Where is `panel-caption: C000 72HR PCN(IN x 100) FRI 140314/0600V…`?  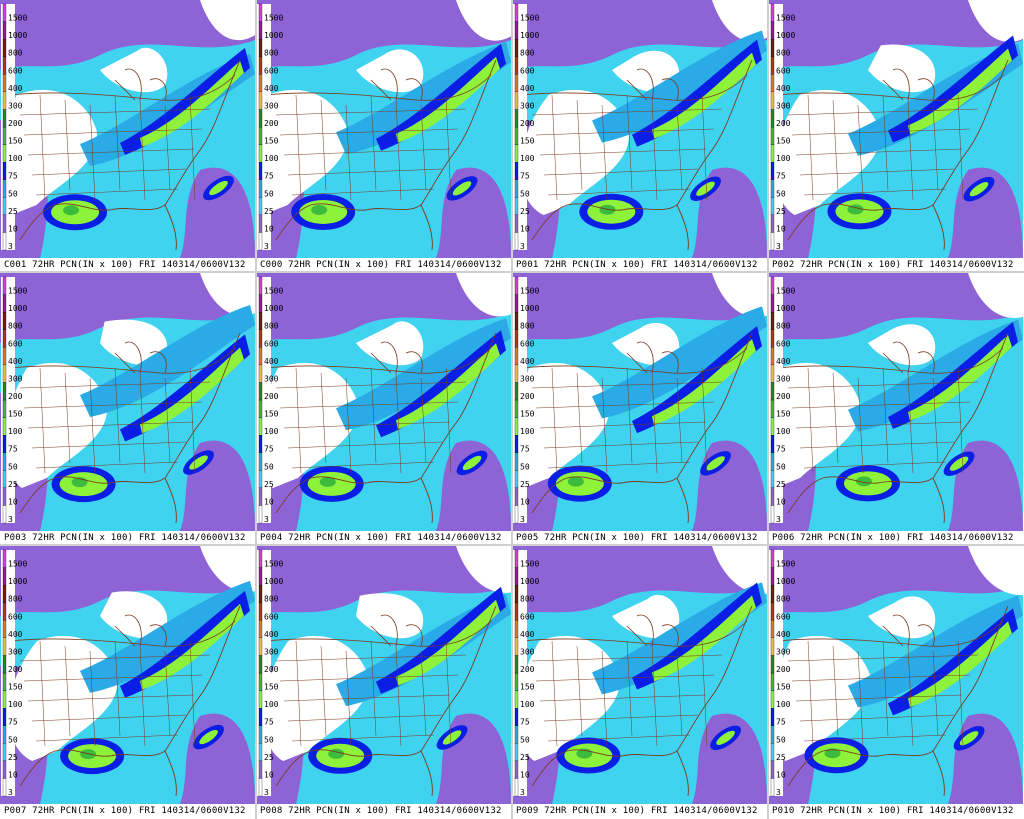 panel-caption: C000 72HR PCN(IN x 100) FRI 140314/0600V… is located at coordinates (381, 265).